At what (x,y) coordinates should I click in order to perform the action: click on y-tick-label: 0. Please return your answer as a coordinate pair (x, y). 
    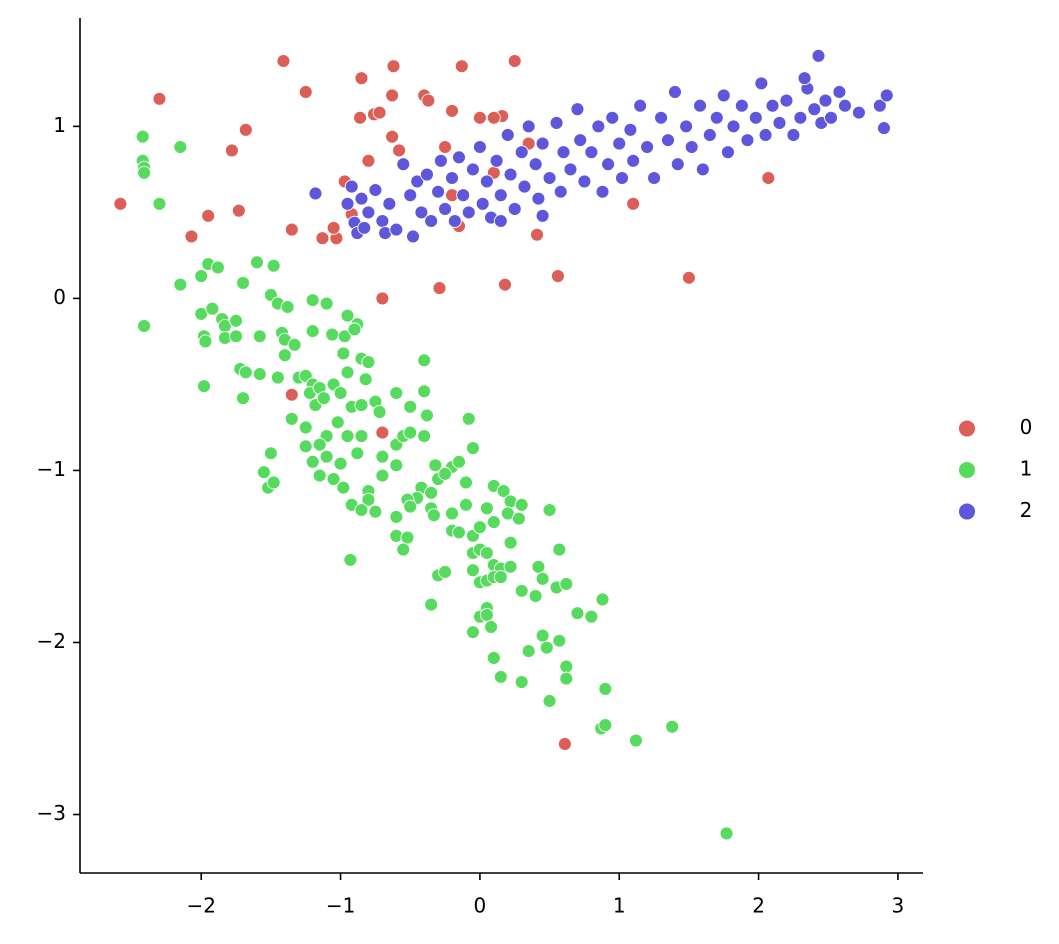
    Looking at the image, I should click on (59, 297).